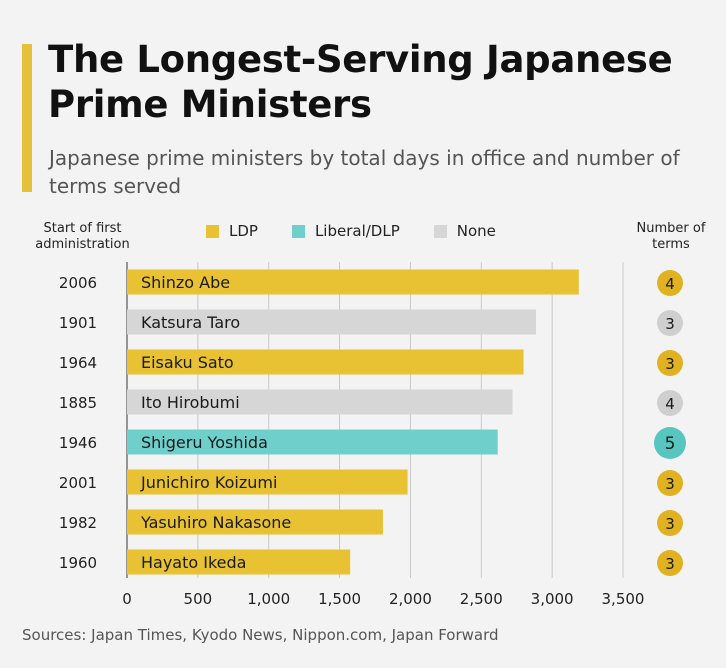 The width and height of the screenshot is (726, 668). Describe the element at coordinates (198, 599) in the screenshot. I see `x-tick-label: 500` at that location.